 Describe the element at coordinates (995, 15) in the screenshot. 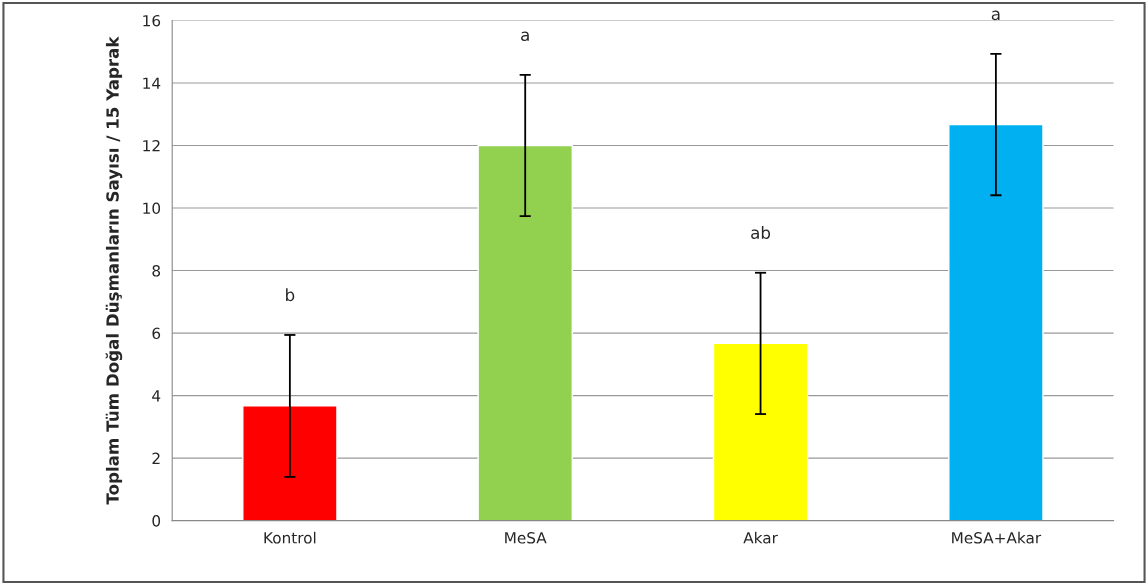

I see `text: a` at that location.